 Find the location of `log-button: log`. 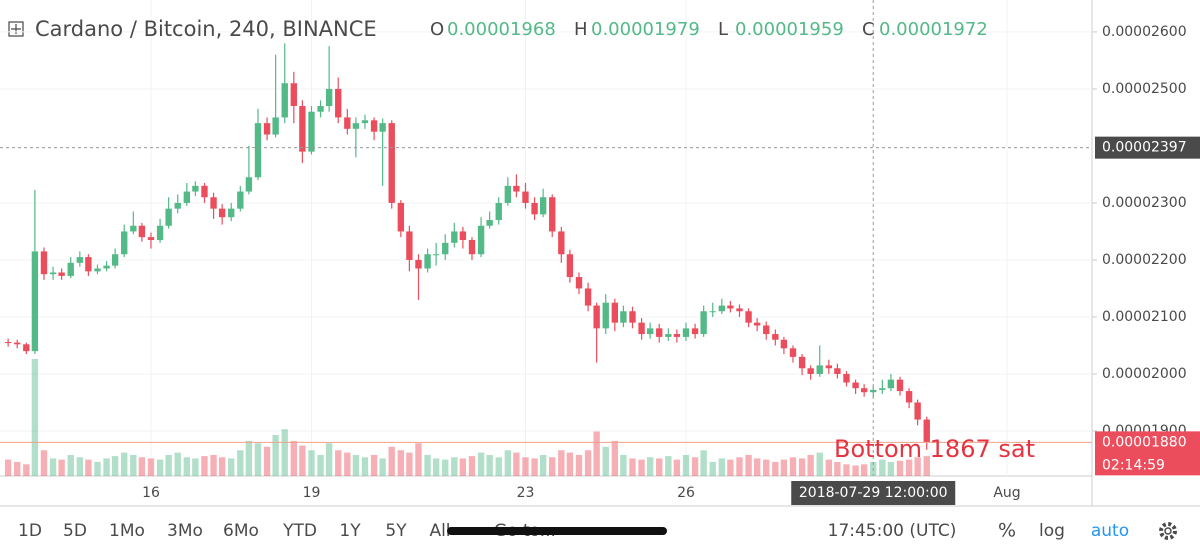

log-button: log is located at coordinates (1052, 531).